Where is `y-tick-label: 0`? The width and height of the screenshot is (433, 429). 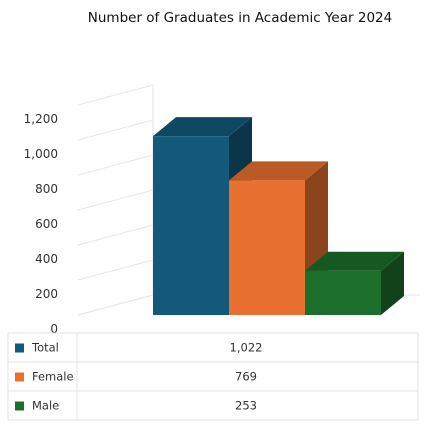
y-tick-label: 0 is located at coordinates (54, 329).